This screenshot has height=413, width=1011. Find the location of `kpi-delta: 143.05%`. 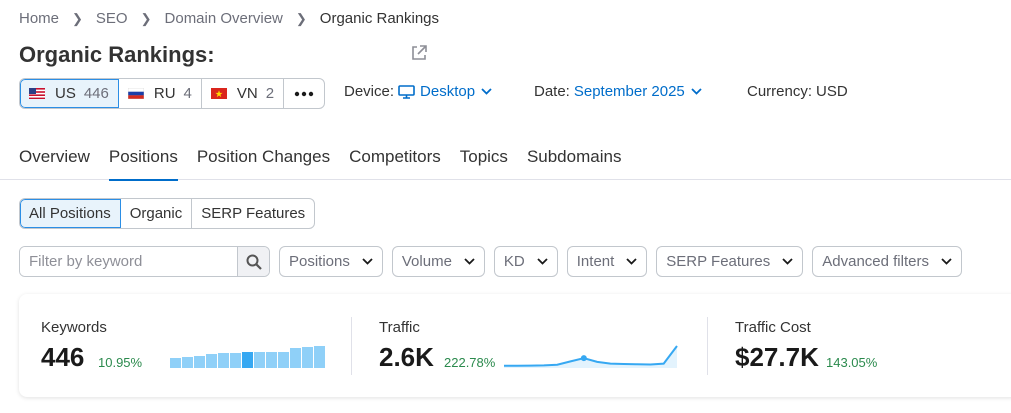

kpi-delta: 143.05% is located at coordinates (852, 362).